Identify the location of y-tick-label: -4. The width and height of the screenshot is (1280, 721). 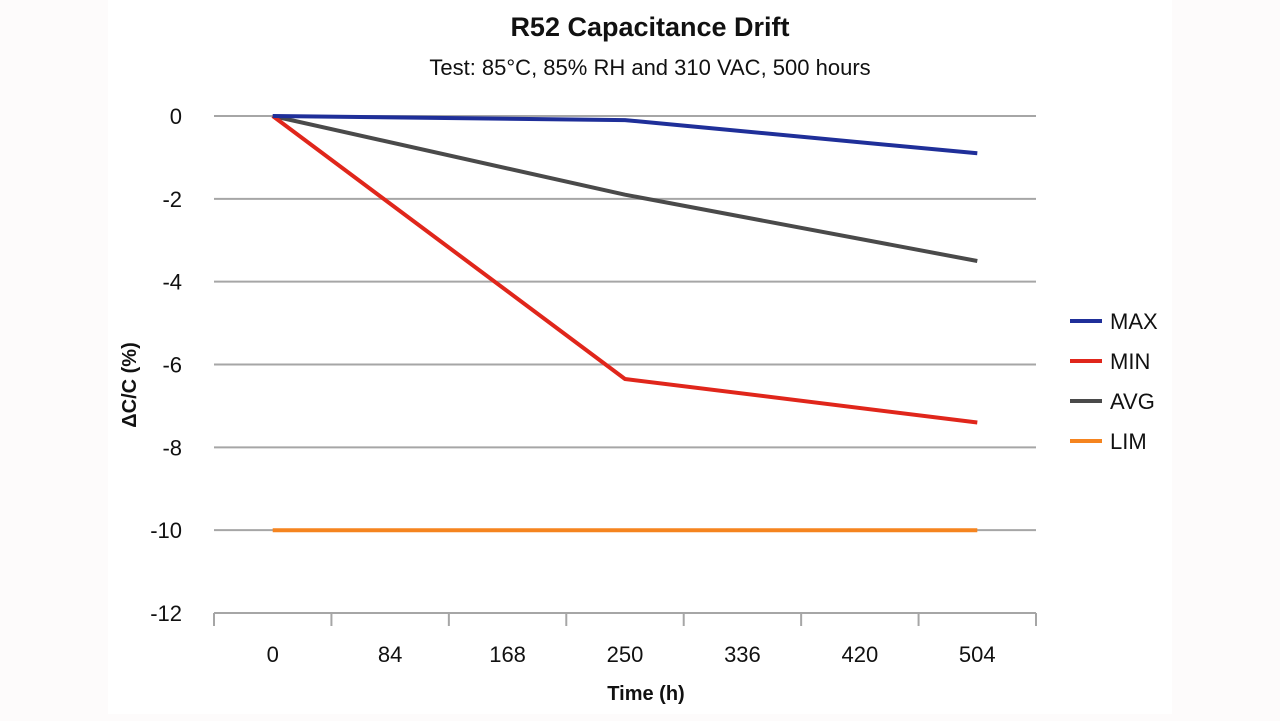
(172, 282).